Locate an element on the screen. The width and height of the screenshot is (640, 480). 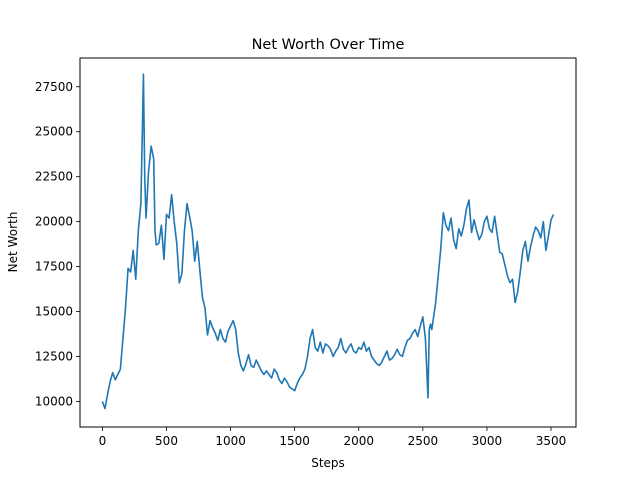
y-tick-label: 17500 is located at coordinates (54, 267).